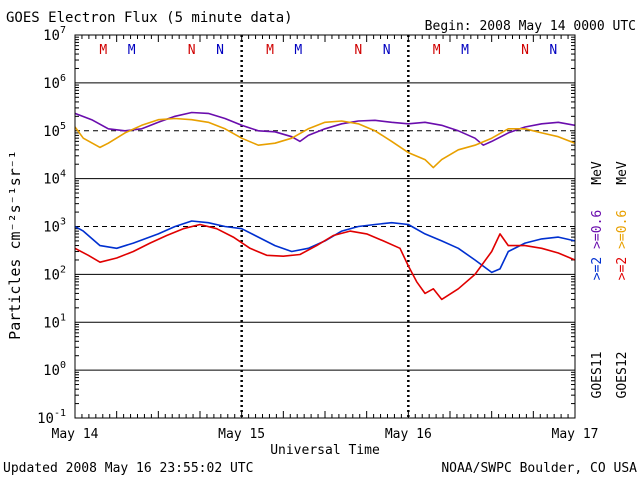 Image resolution: width=640 pixels, height=480 pixels. Describe the element at coordinates (437, 50) in the screenshot. I see `marker-label-8: M` at that location.